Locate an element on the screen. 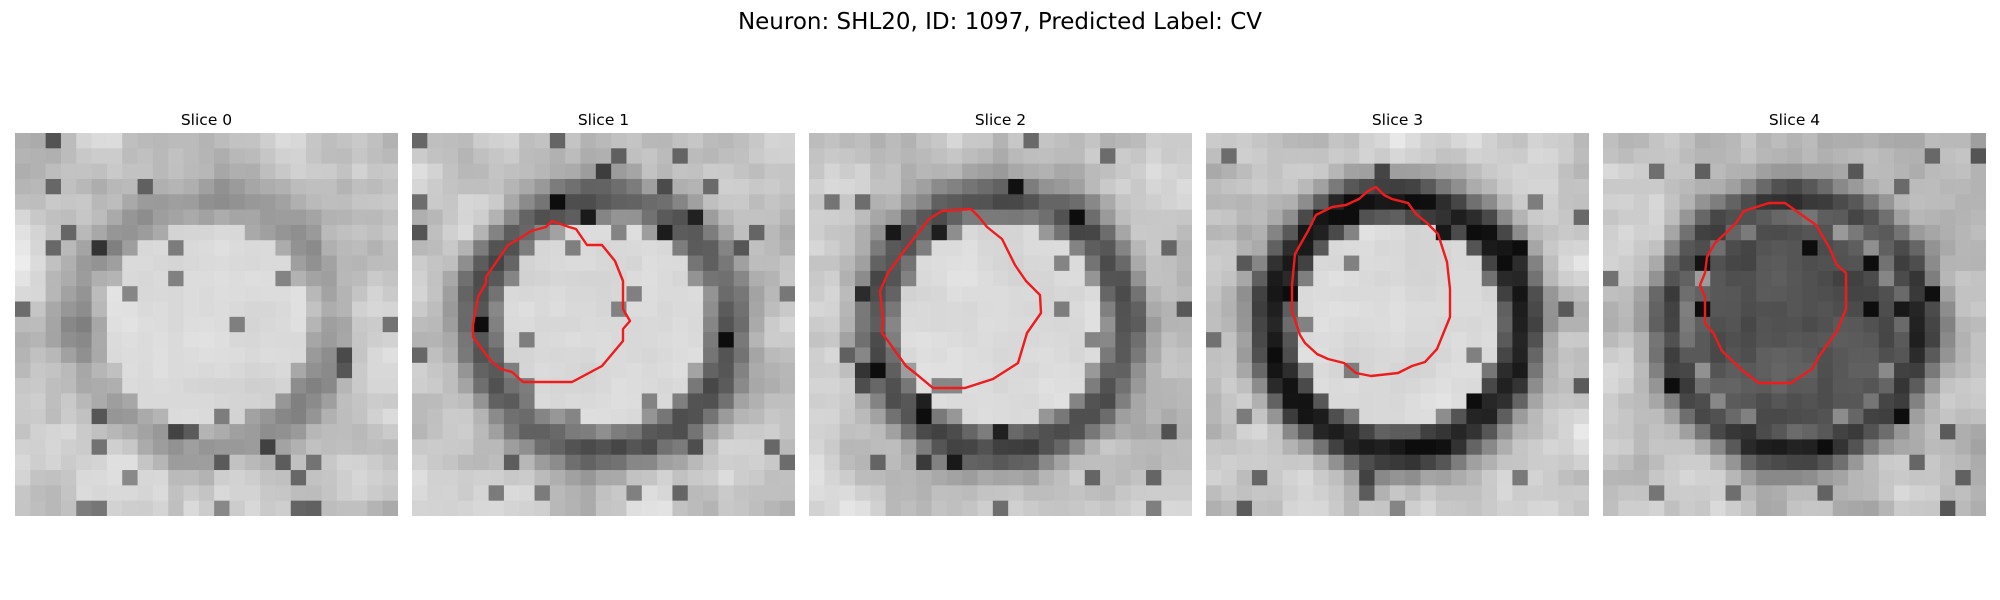 This screenshot has height=600, width=2000. slice-panel-4: Slice 4 is located at coordinates (1794, 312).